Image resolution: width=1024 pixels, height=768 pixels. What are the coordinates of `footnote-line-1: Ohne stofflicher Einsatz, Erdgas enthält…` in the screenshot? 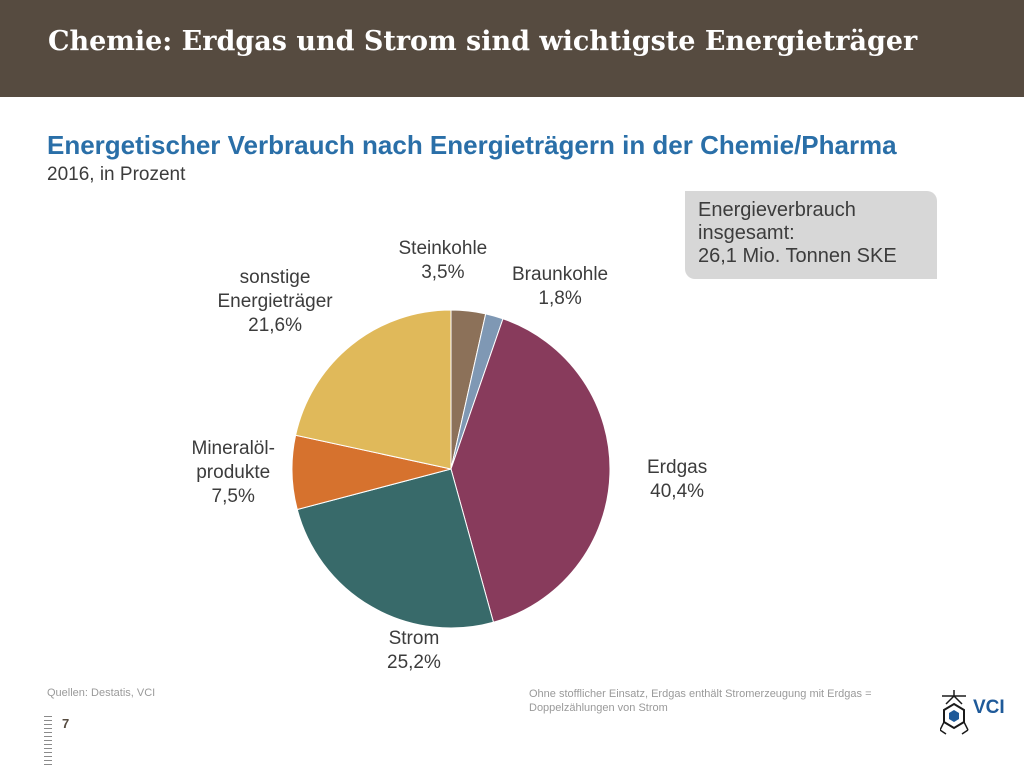 It's located at (700, 694).